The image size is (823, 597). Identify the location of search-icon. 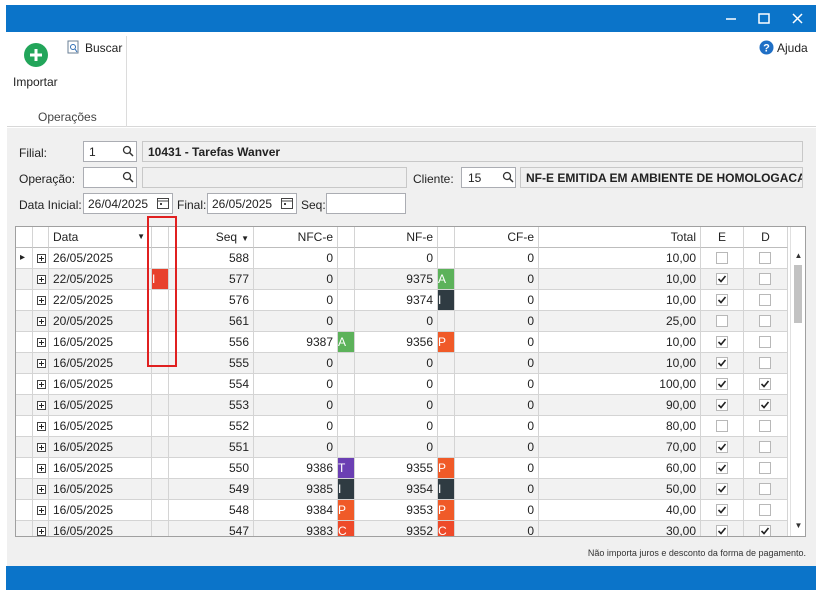
(73, 47).